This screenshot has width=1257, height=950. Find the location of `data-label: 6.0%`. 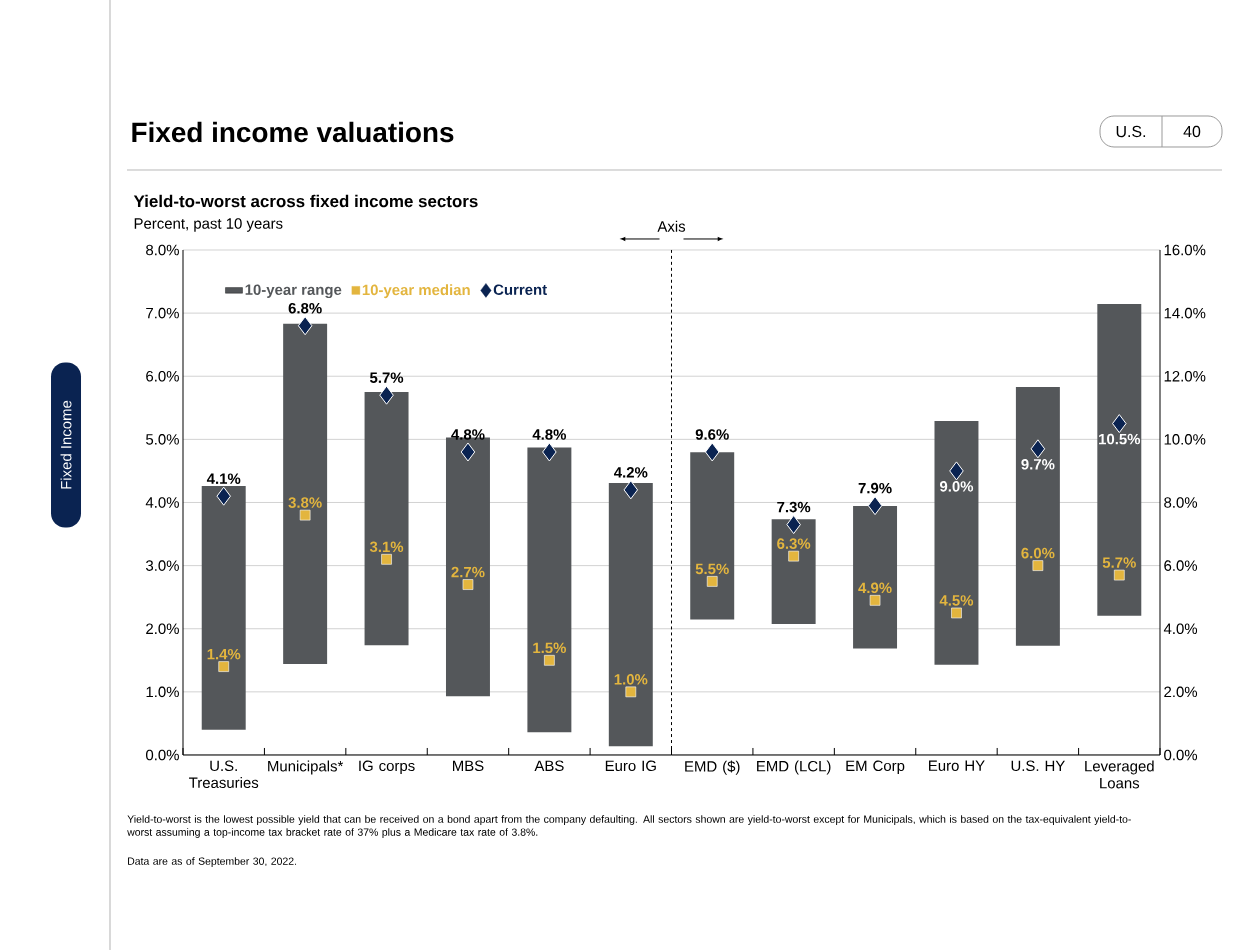

data-label: 6.0% is located at coordinates (1038, 553).